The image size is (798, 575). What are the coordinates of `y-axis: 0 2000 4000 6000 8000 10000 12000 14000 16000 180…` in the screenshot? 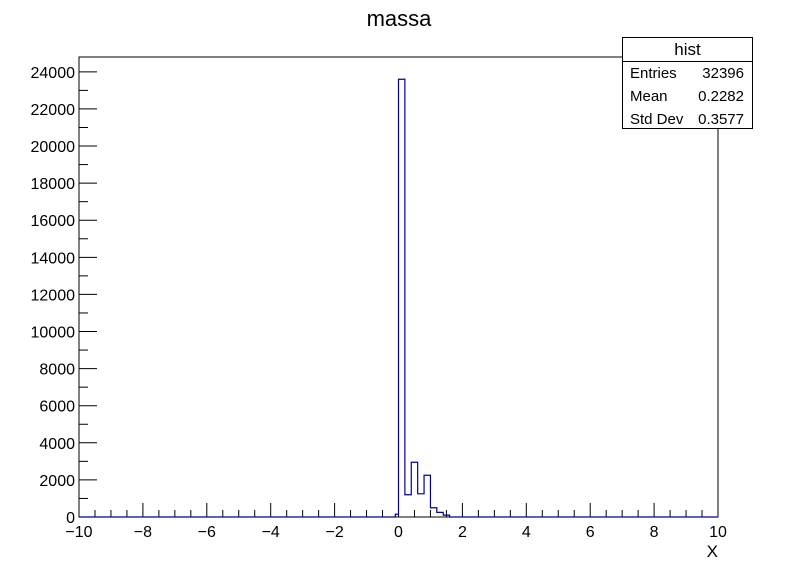 It's located at (64, 296).